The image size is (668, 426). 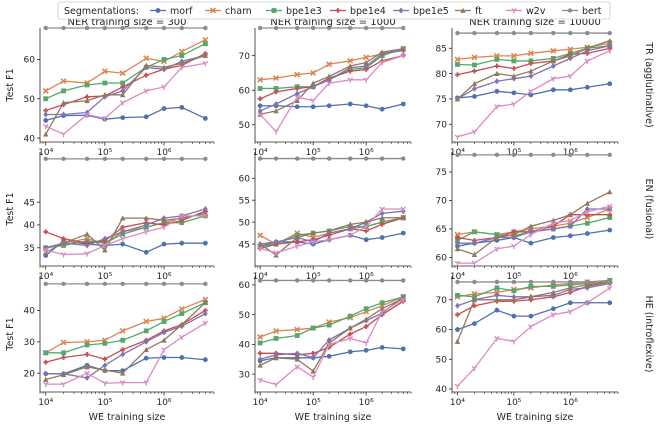 What do you see at coordinates (10, 334) in the screenshot?
I see `y-axis-label: Test F1` at bounding box center [10, 334].